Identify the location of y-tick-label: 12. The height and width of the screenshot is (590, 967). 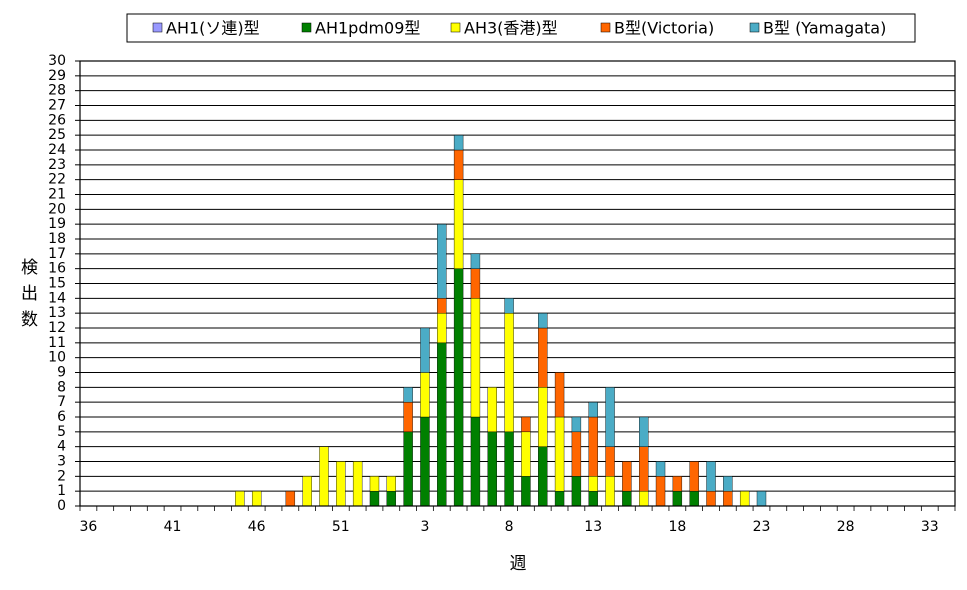
(57, 328).